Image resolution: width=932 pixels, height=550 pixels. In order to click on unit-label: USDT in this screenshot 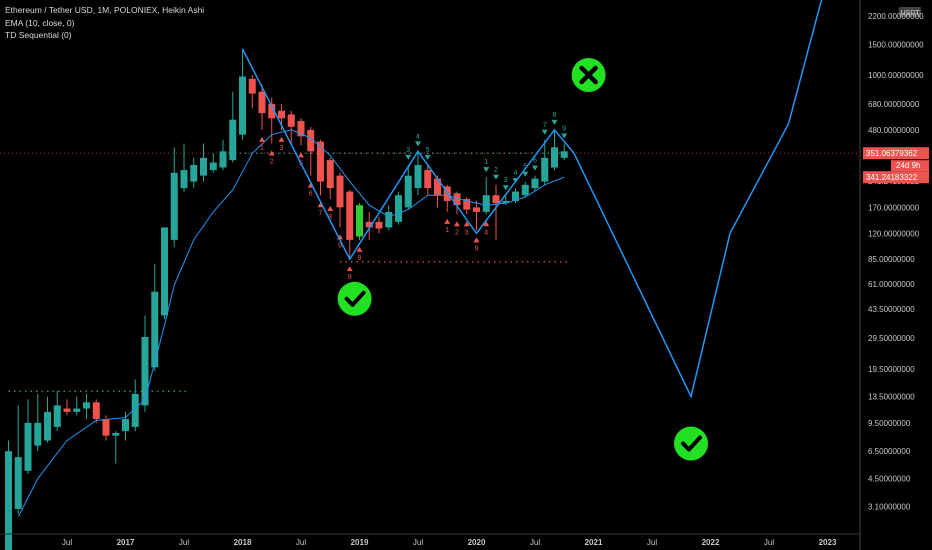, I will do `click(910, 13)`.